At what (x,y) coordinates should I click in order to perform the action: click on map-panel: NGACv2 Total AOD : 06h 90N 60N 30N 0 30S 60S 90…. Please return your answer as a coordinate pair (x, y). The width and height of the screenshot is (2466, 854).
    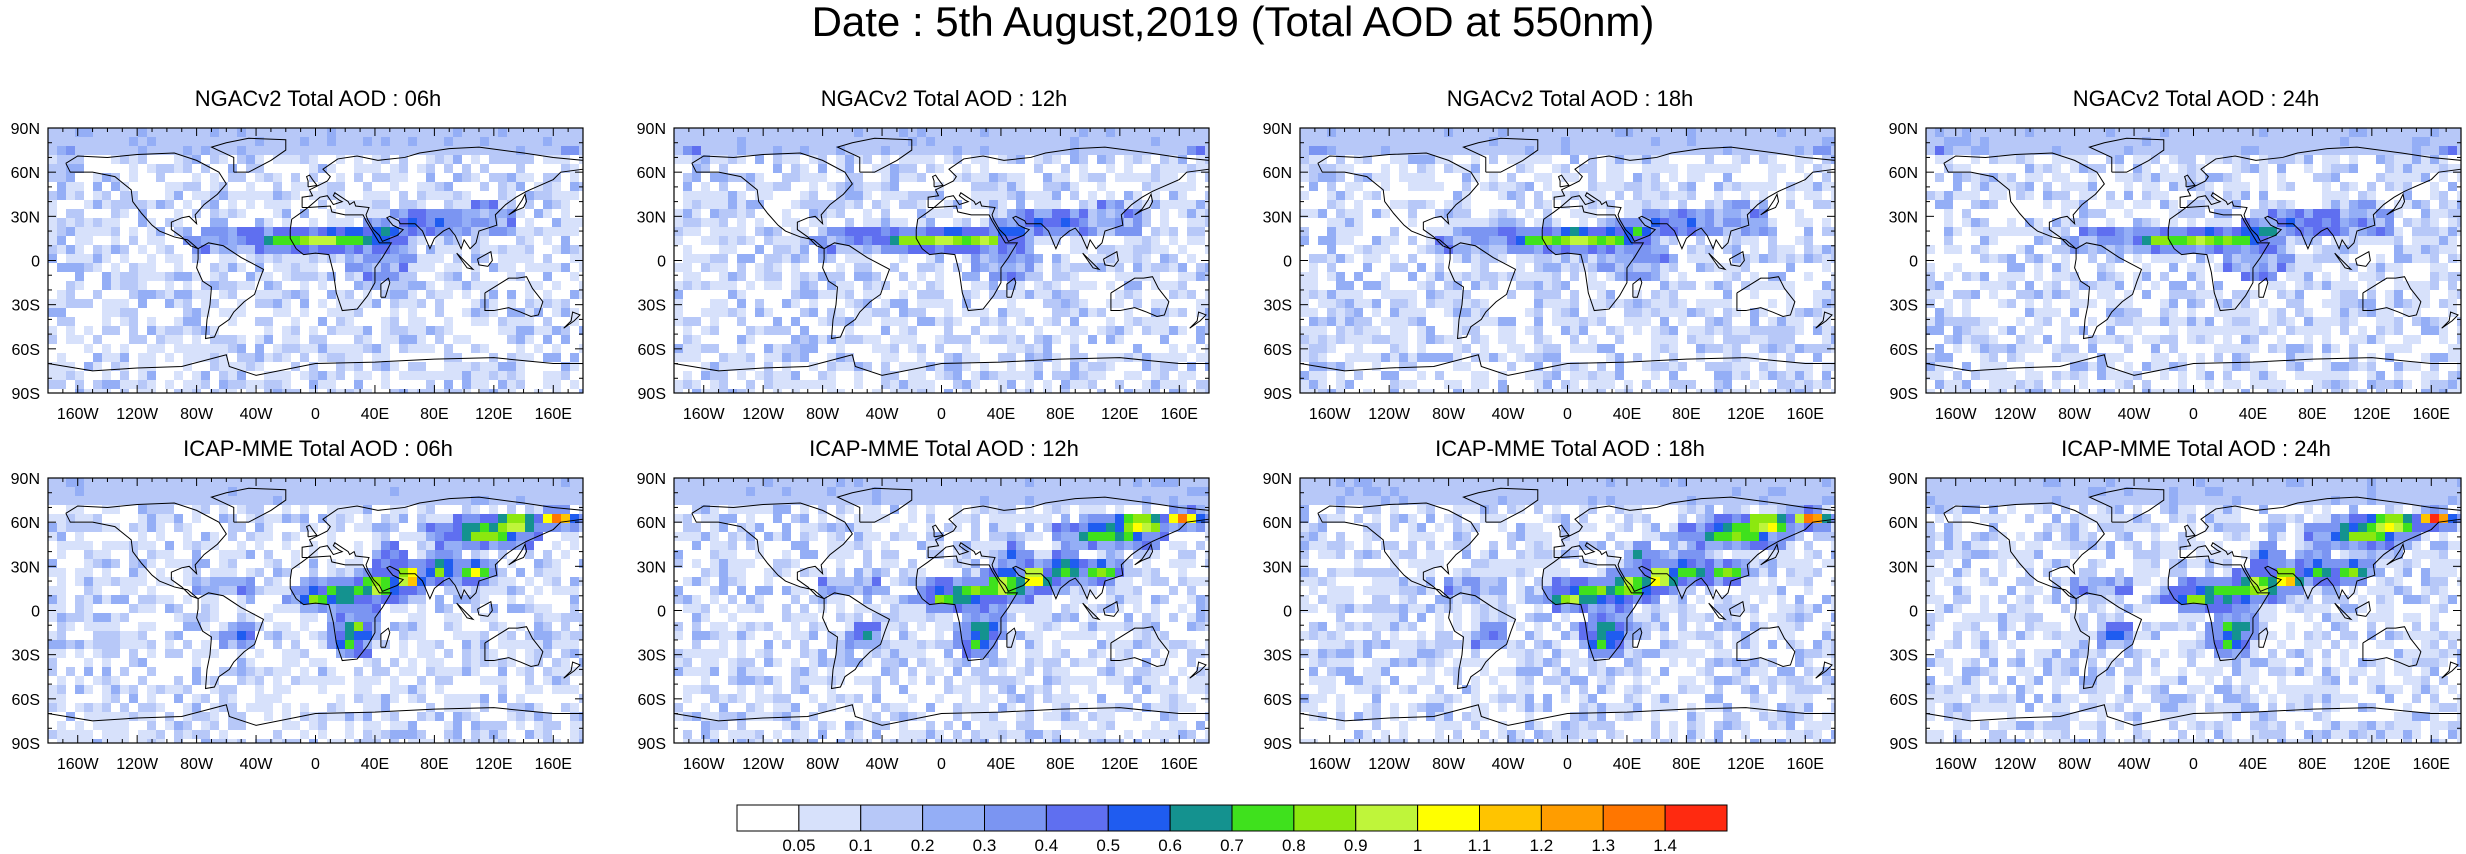
    Looking at the image, I should click on (318, 262).